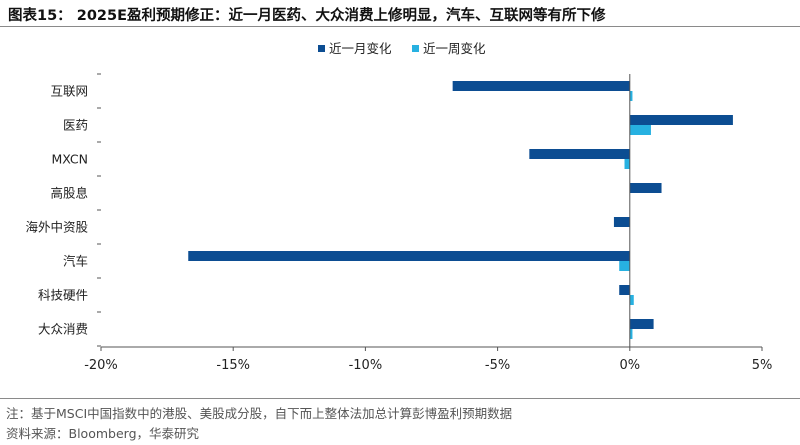  Describe the element at coordinates (402, 48) in the screenshot. I see `legend: 近一月变化 近一周变化` at that location.